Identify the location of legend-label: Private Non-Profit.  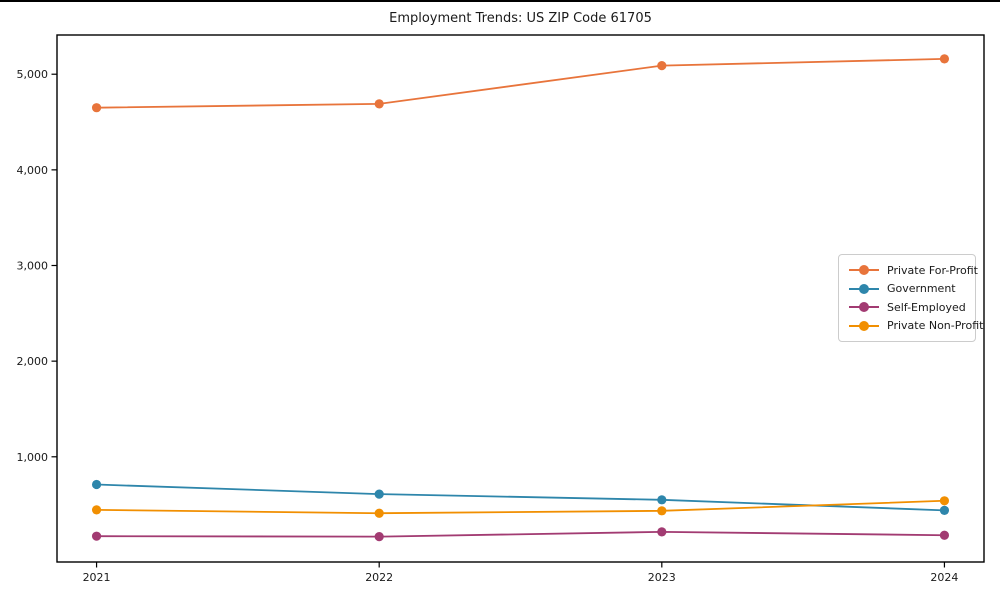
(935, 326).